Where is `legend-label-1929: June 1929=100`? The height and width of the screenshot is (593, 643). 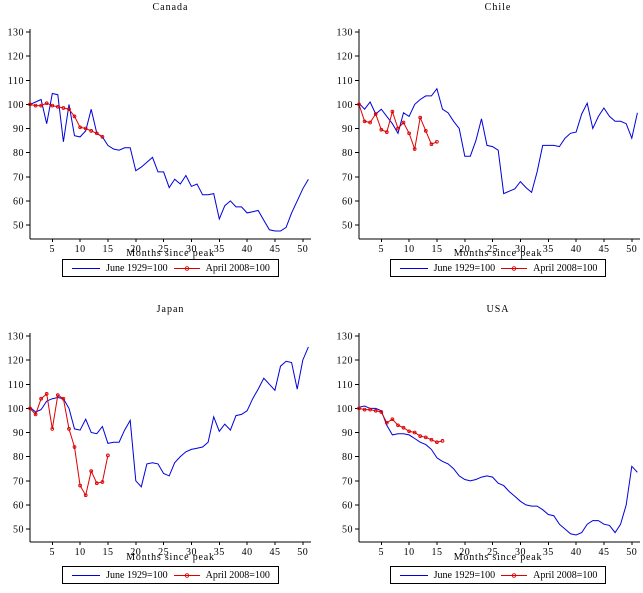 legend-label-1929: June 1929=100 is located at coordinates (464, 575).